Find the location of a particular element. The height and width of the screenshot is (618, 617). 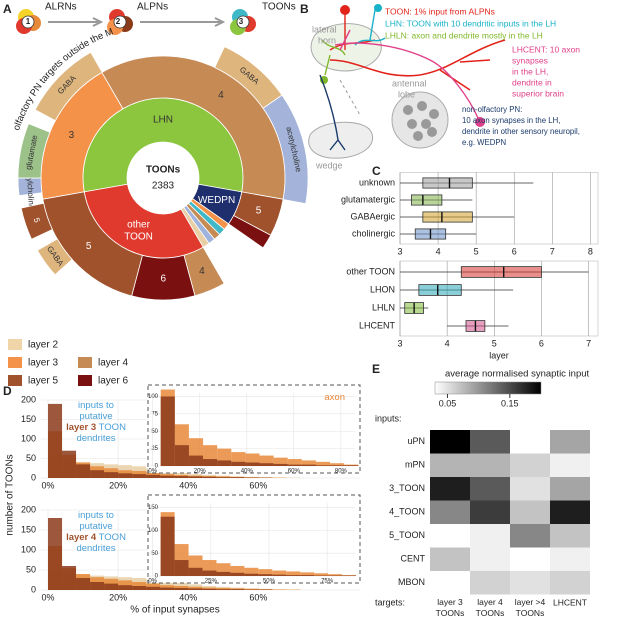

x-tick-label: 3 is located at coordinates (399, 343).